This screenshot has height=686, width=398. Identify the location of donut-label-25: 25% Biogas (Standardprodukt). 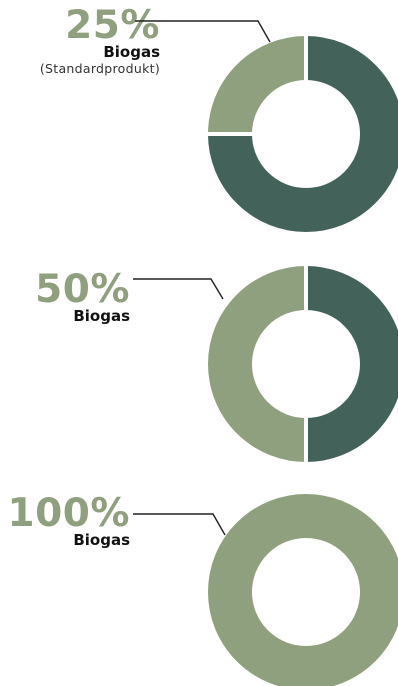
(80, 40).